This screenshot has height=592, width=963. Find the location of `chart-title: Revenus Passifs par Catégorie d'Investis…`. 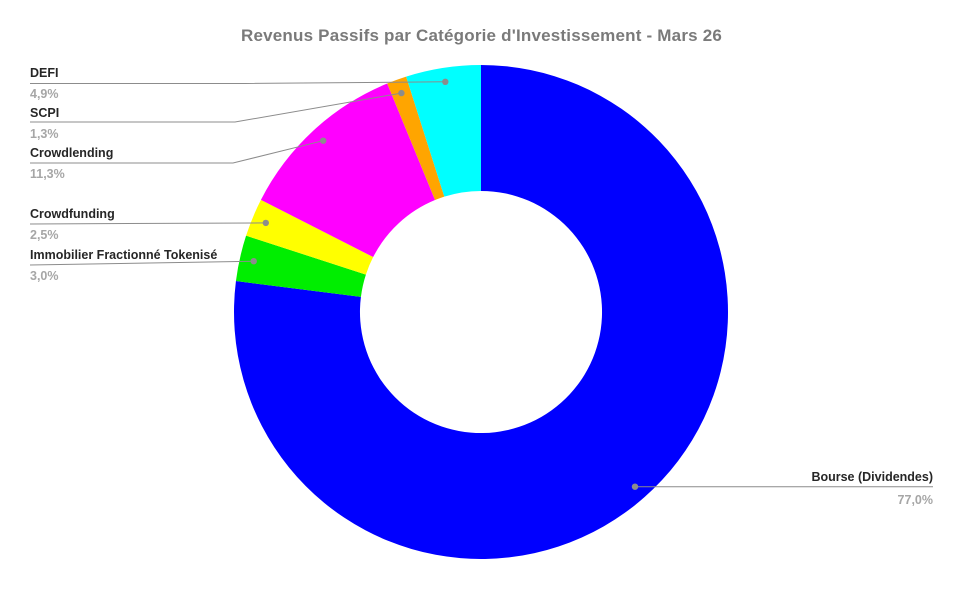

chart-title: Revenus Passifs par Catégorie d'Investis… is located at coordinates (481, 35).